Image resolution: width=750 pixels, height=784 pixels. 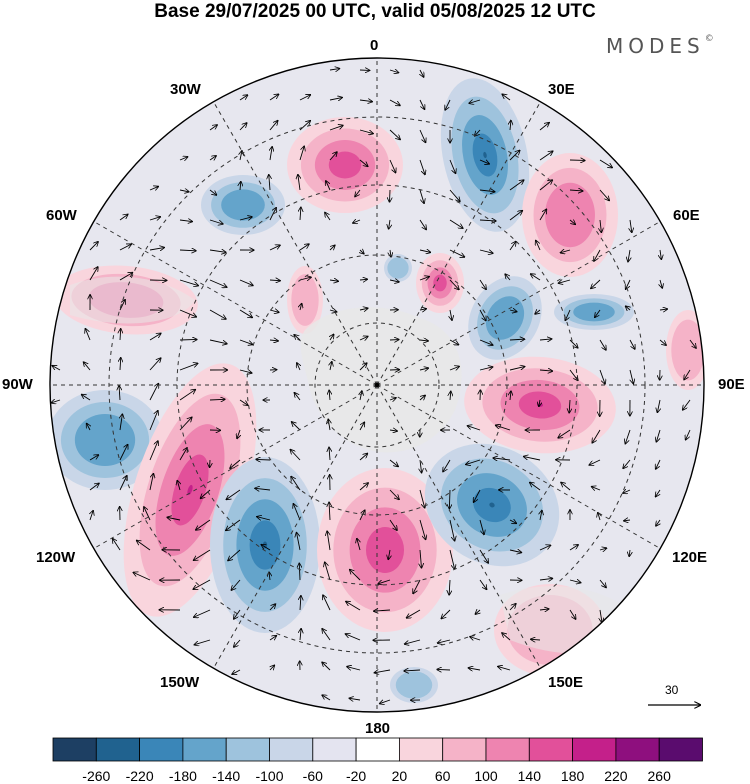 I want to click on colorbar-tick-label: -180, so click(x=183, y=776).